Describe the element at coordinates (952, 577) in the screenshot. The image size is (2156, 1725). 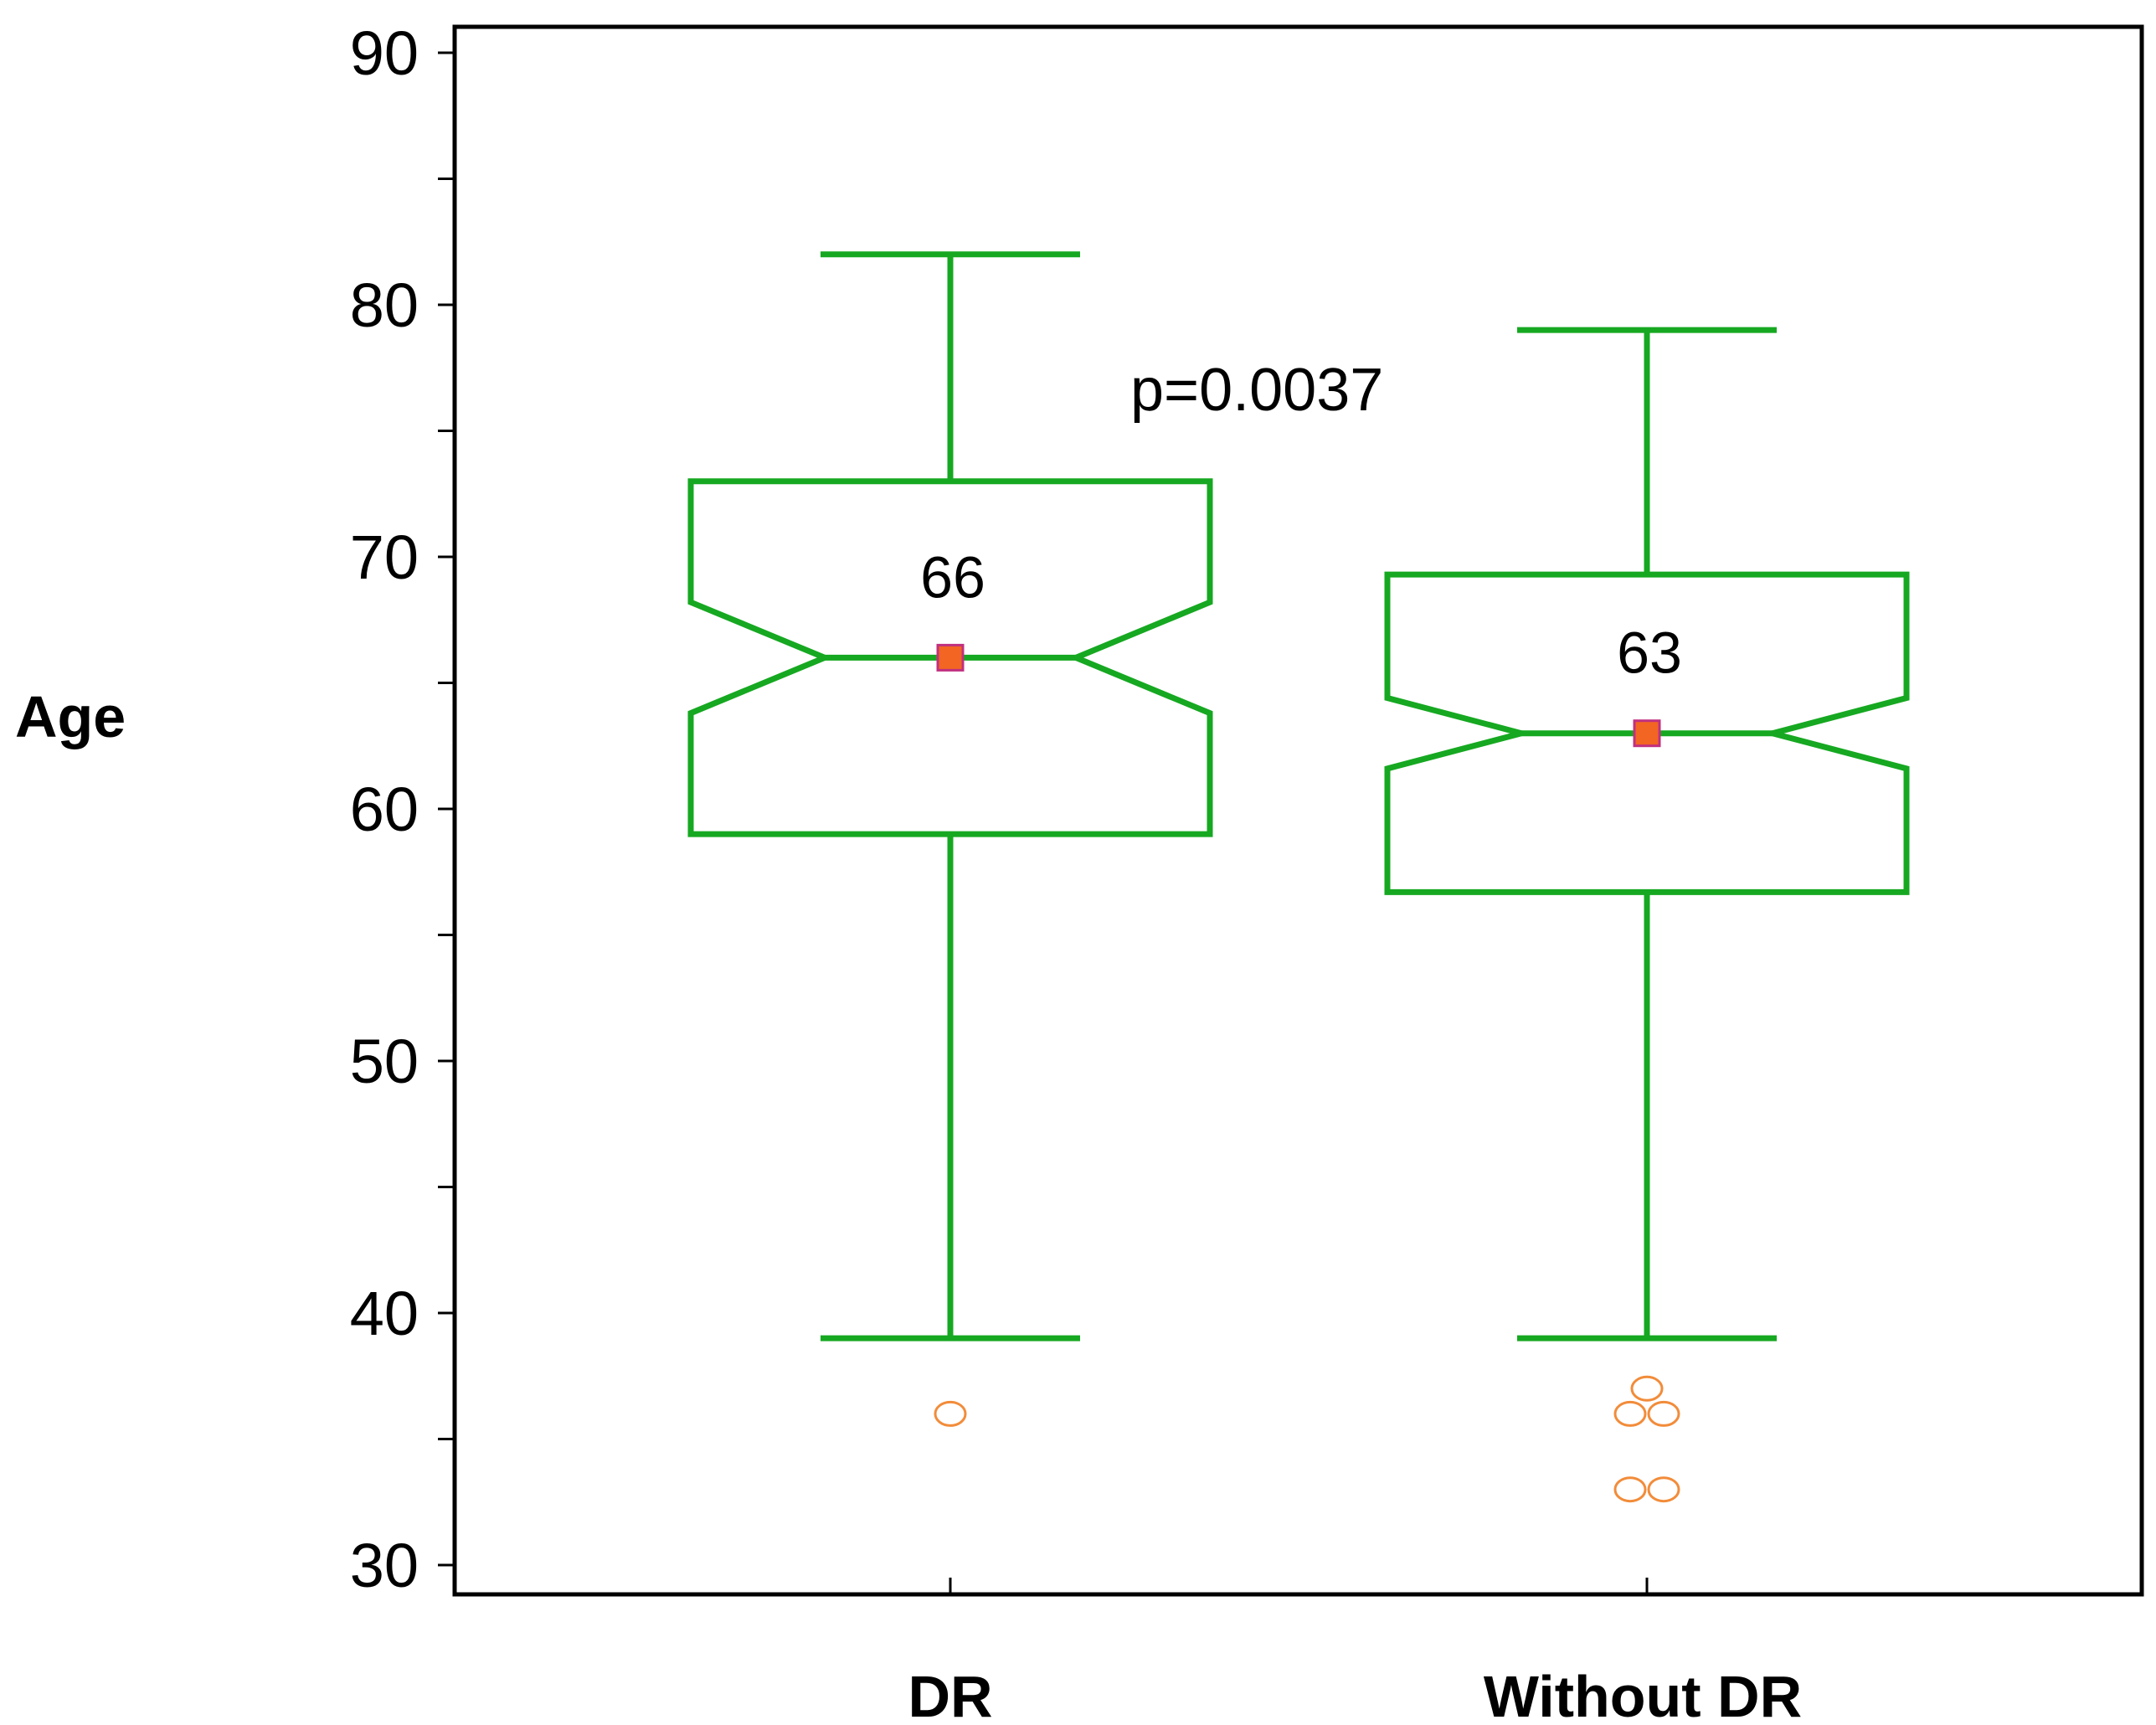
I see `median-label: 66` at that location.